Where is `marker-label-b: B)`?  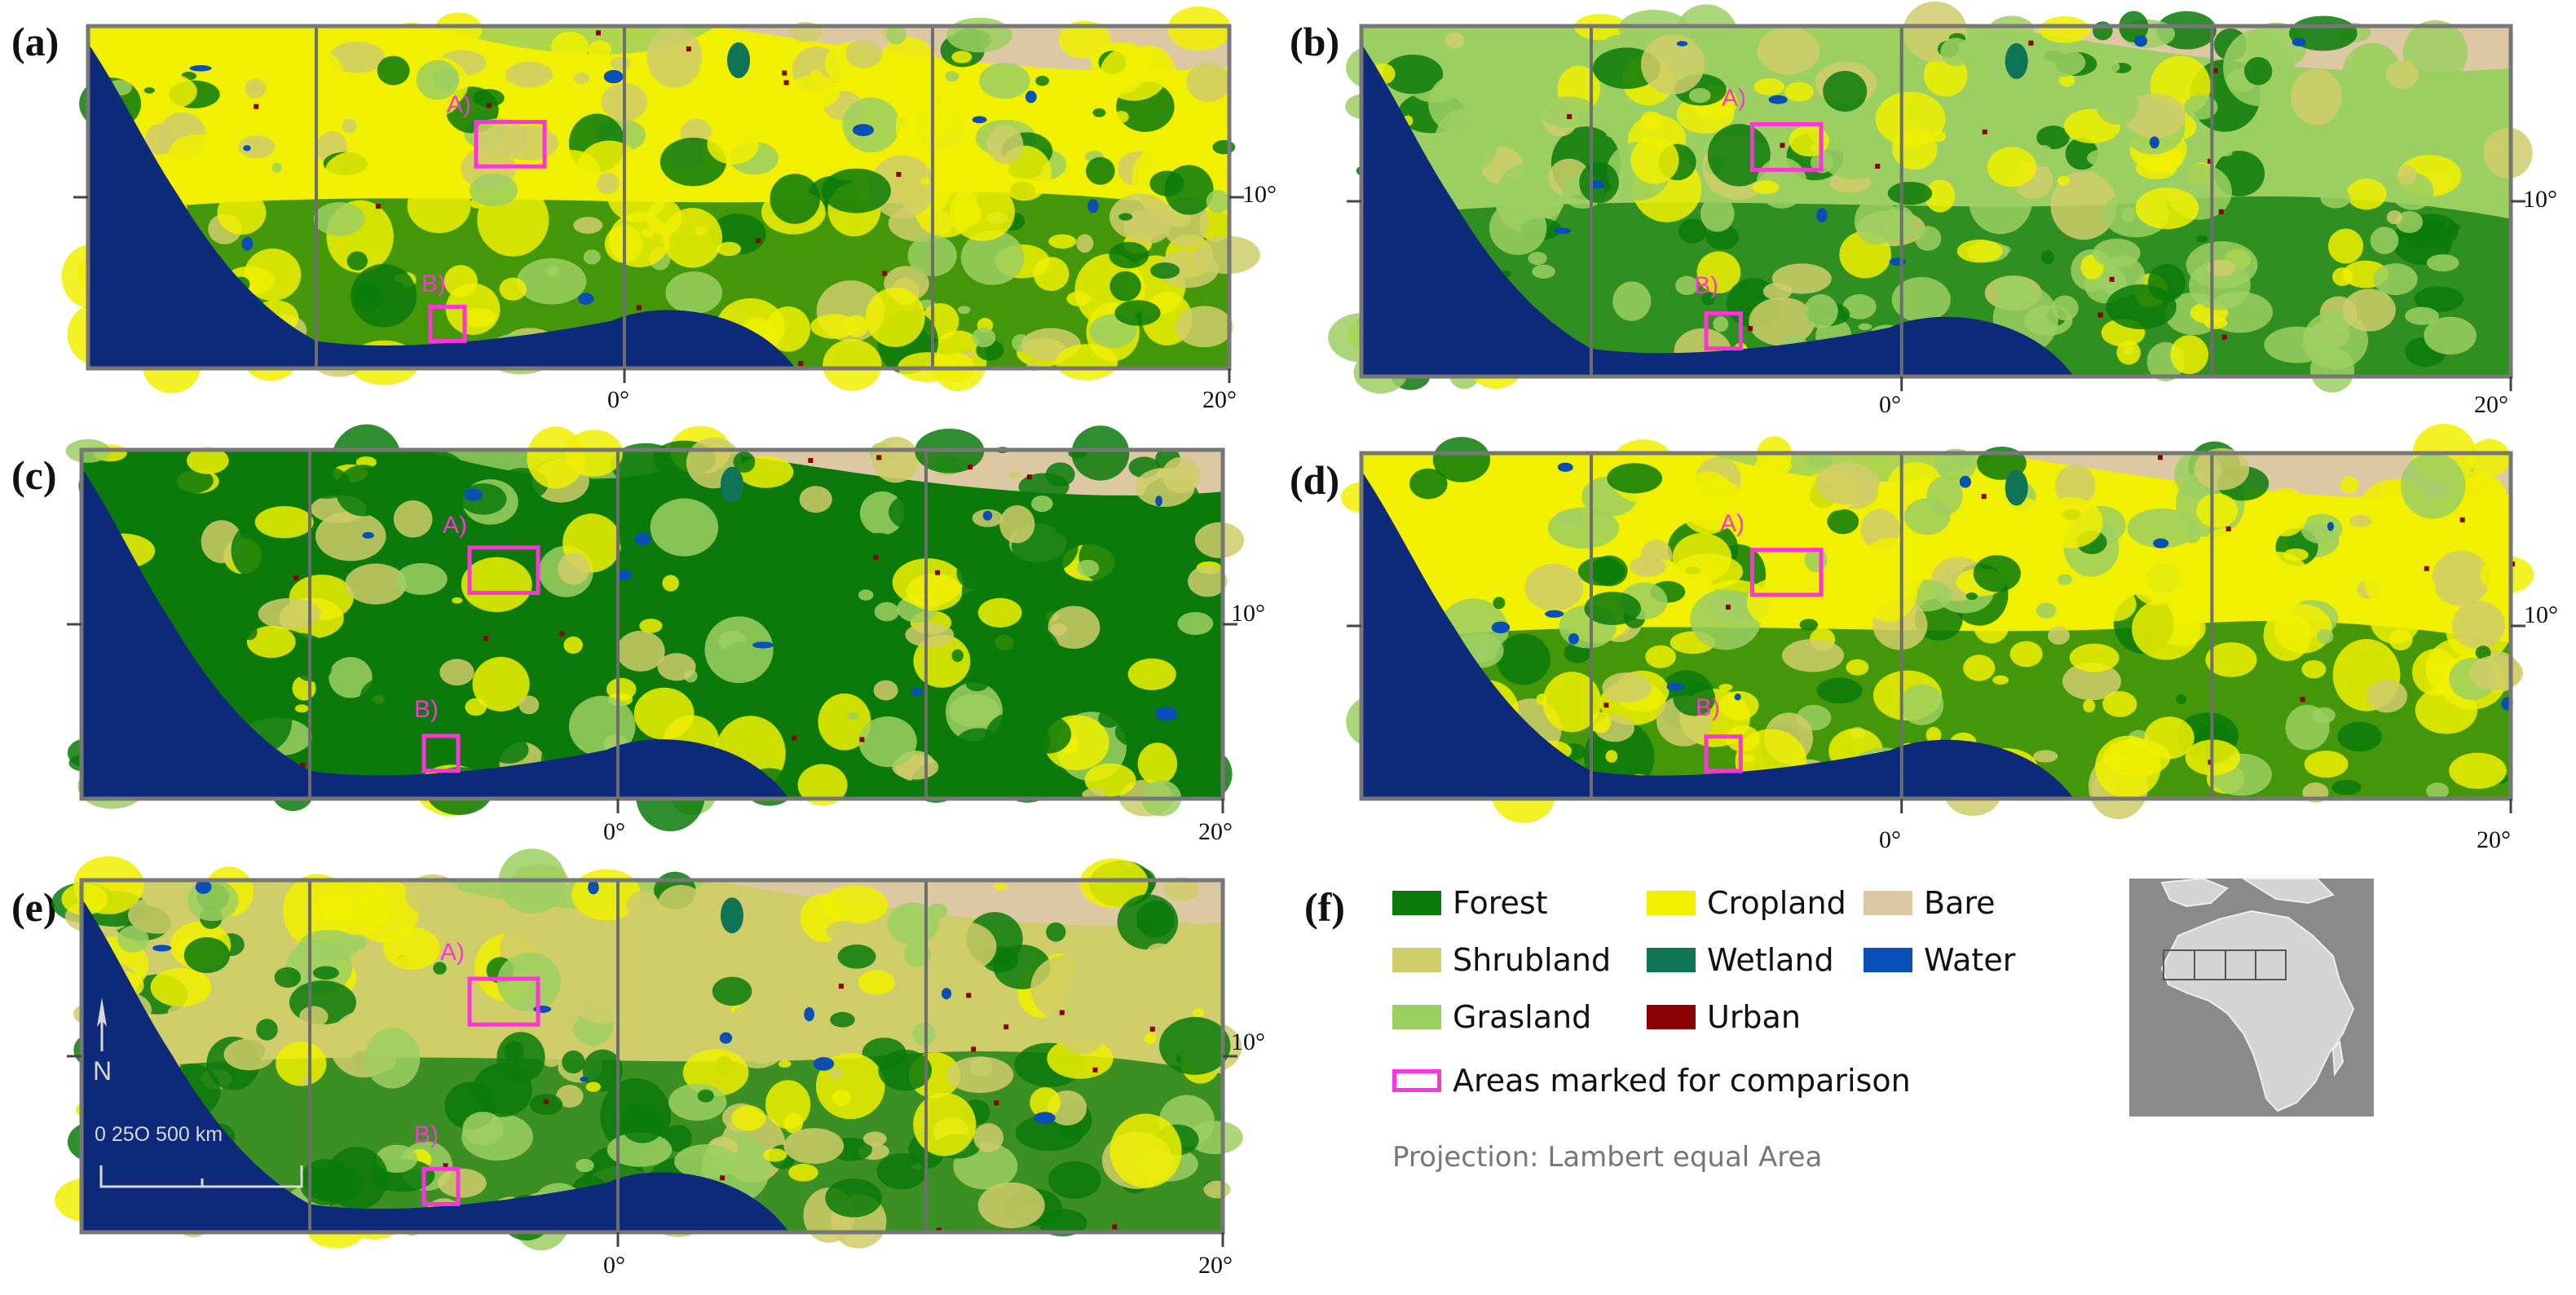
marker-label-b: B) is located at coordinates (1708, 707).